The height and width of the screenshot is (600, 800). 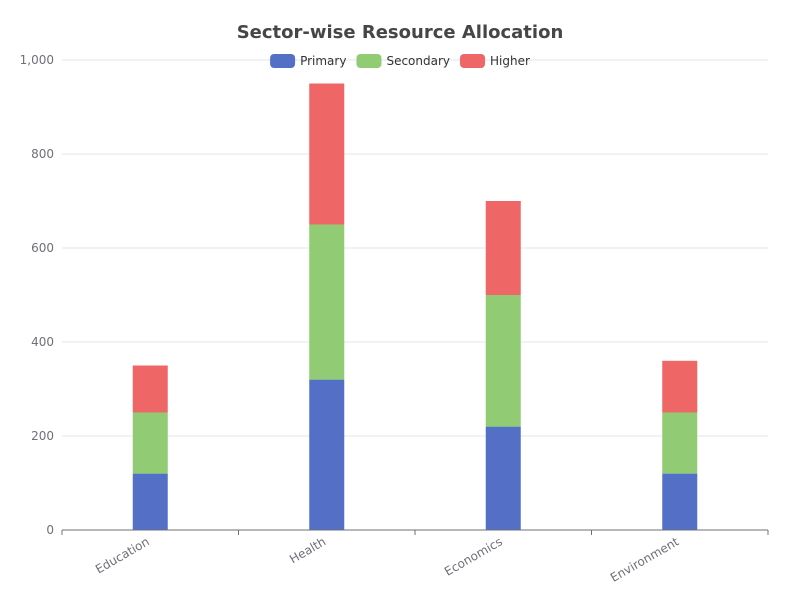 What do you see at coordinates (645, 559) in the screenshot?
I see `x-tick-label: Environment` at bounding box center [645, 559].